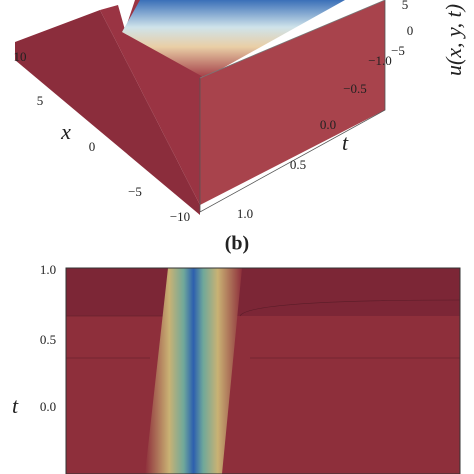  Describe the element at coordinates (20, 56) in the screenshot. I see `x-tick-label: 10` at that location.